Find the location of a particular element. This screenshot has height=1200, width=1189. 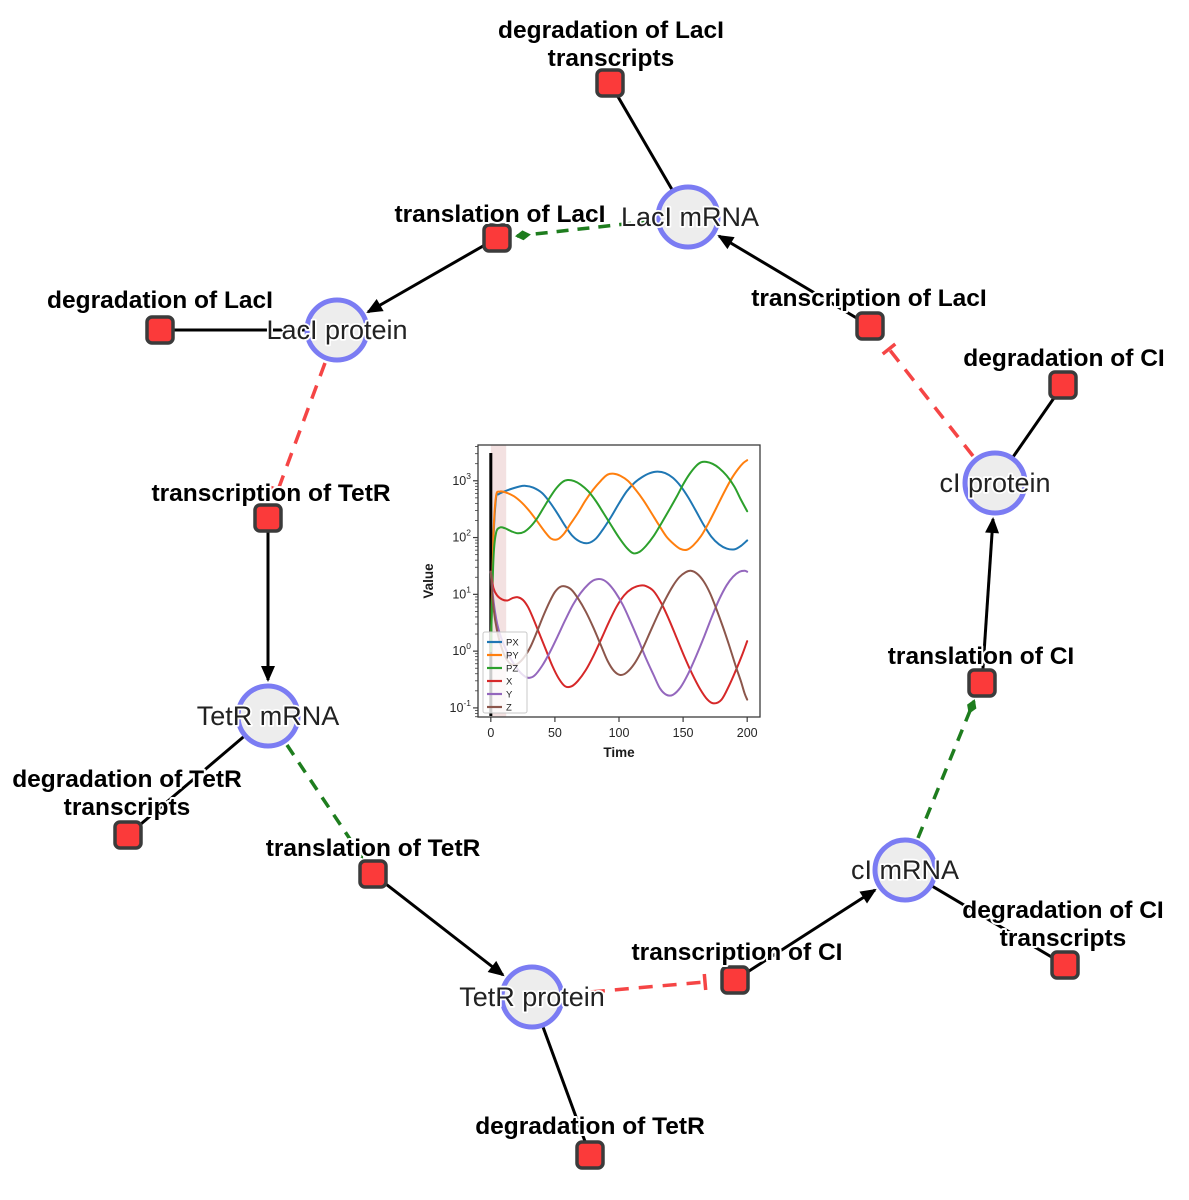

reaction-label-degradation-laci-transcripts-line1: degradation of LacI is located at coordinates (611, 30).